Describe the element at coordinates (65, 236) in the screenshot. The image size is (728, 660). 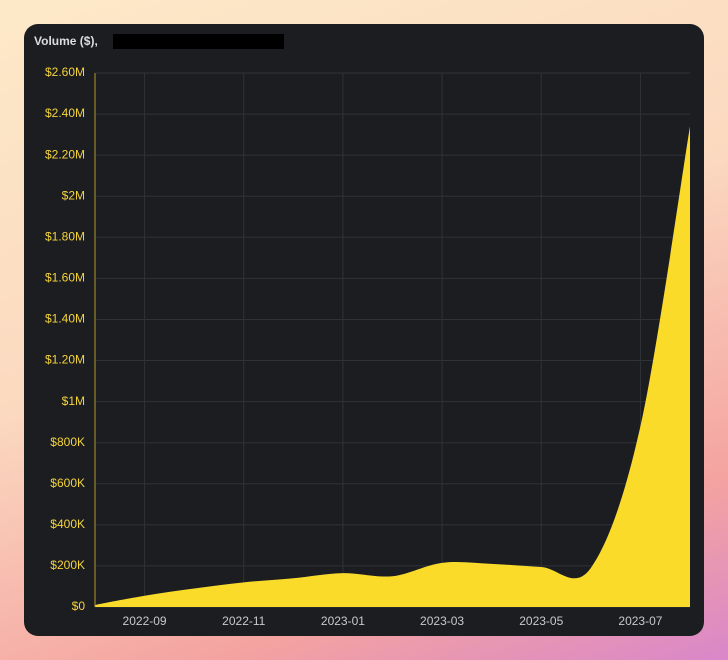
I see `y-tick-label: $1.80M` at that location.